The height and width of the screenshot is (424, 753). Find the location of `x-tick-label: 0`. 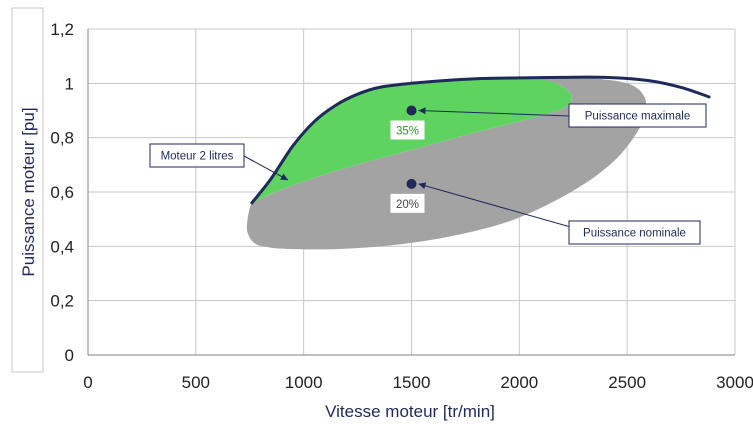

x-tick-label: 0 is located at coordinates (87, 382).